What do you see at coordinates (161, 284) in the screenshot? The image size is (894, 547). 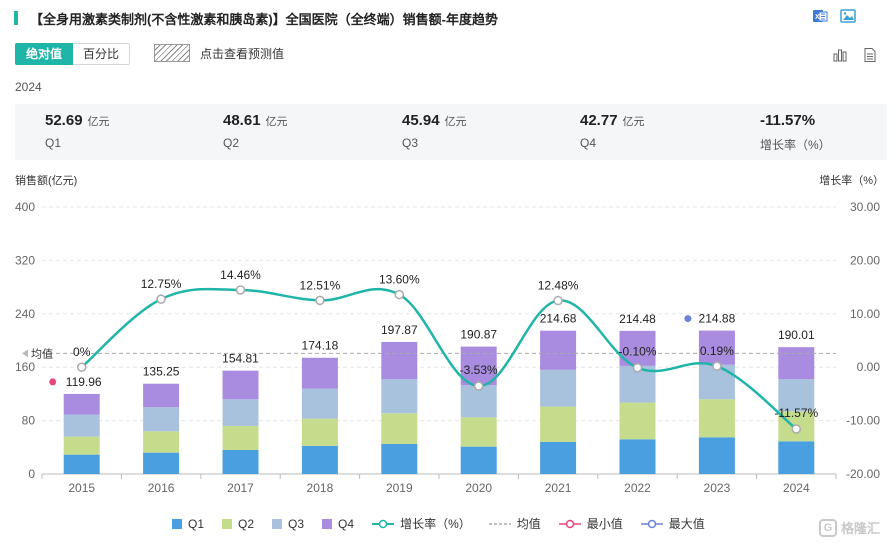 I see `growth-label: 12.75%` at bounding box center [161, 284].